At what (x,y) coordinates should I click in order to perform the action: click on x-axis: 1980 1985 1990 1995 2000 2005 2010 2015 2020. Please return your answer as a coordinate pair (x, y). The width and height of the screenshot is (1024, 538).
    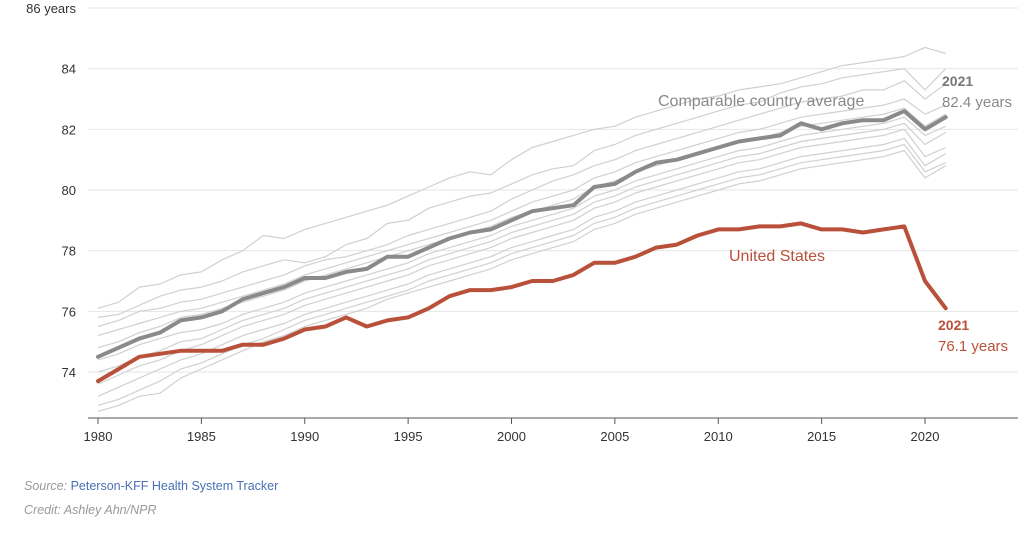
    Looking at the image, I should click on (551, 430).